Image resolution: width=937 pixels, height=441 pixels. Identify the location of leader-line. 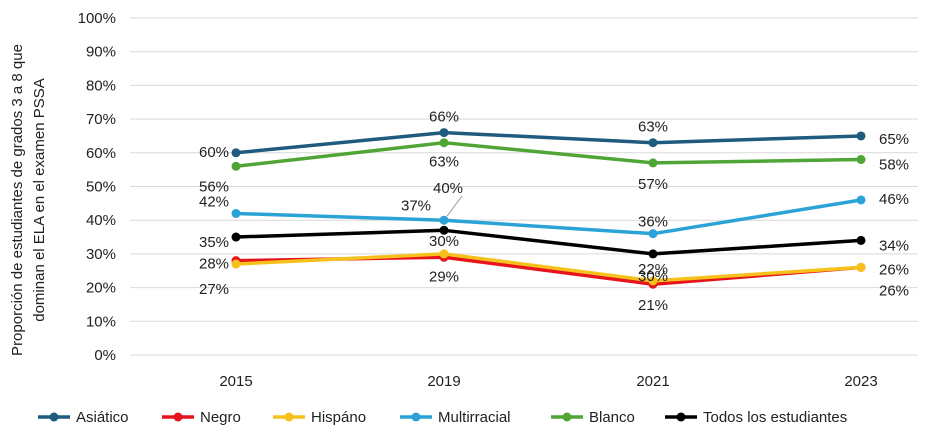
(454, 206).